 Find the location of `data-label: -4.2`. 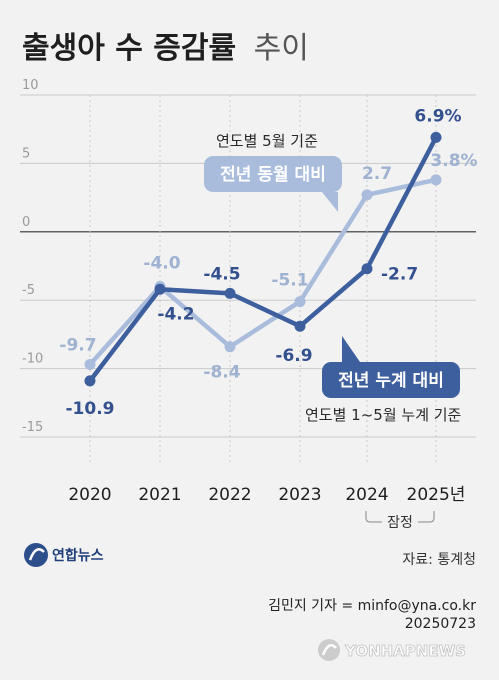

data-label: -4.2 is located at coordinates (175, 314).